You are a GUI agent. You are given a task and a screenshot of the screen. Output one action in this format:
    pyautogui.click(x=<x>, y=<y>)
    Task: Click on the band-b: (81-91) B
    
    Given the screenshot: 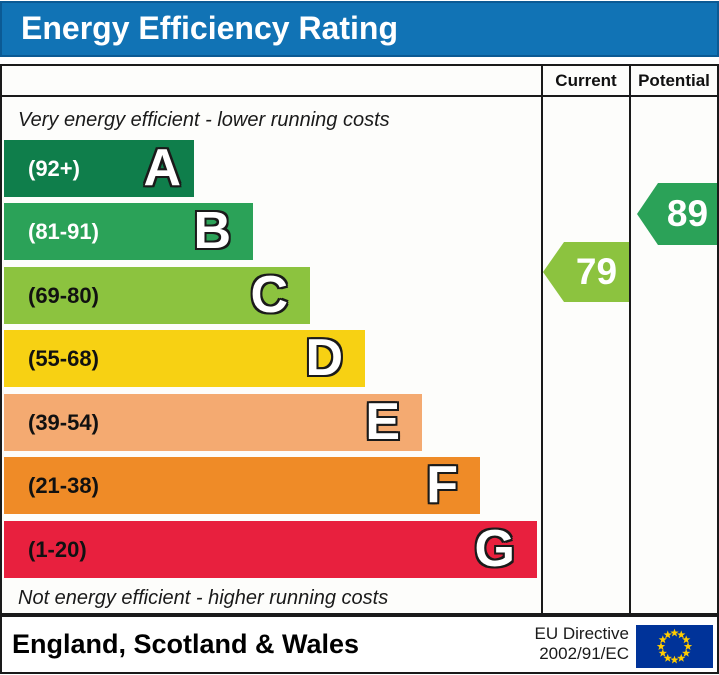 What is the action you would take?
    pyautogui.click(x=128, y=231)
    